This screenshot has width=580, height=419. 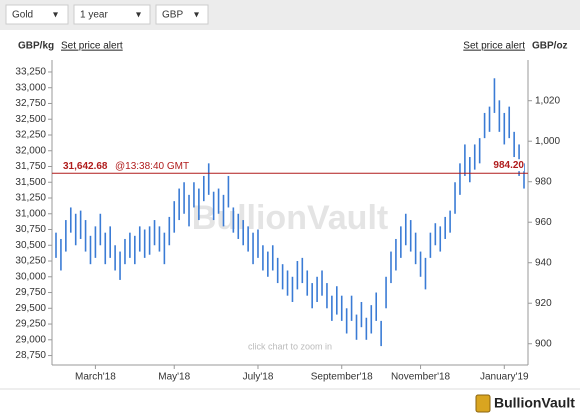 What do you see at coordinates (30, 87) in the screenshot?
I see `y-tick-label: 33,000` at bounding box center [30, 87].